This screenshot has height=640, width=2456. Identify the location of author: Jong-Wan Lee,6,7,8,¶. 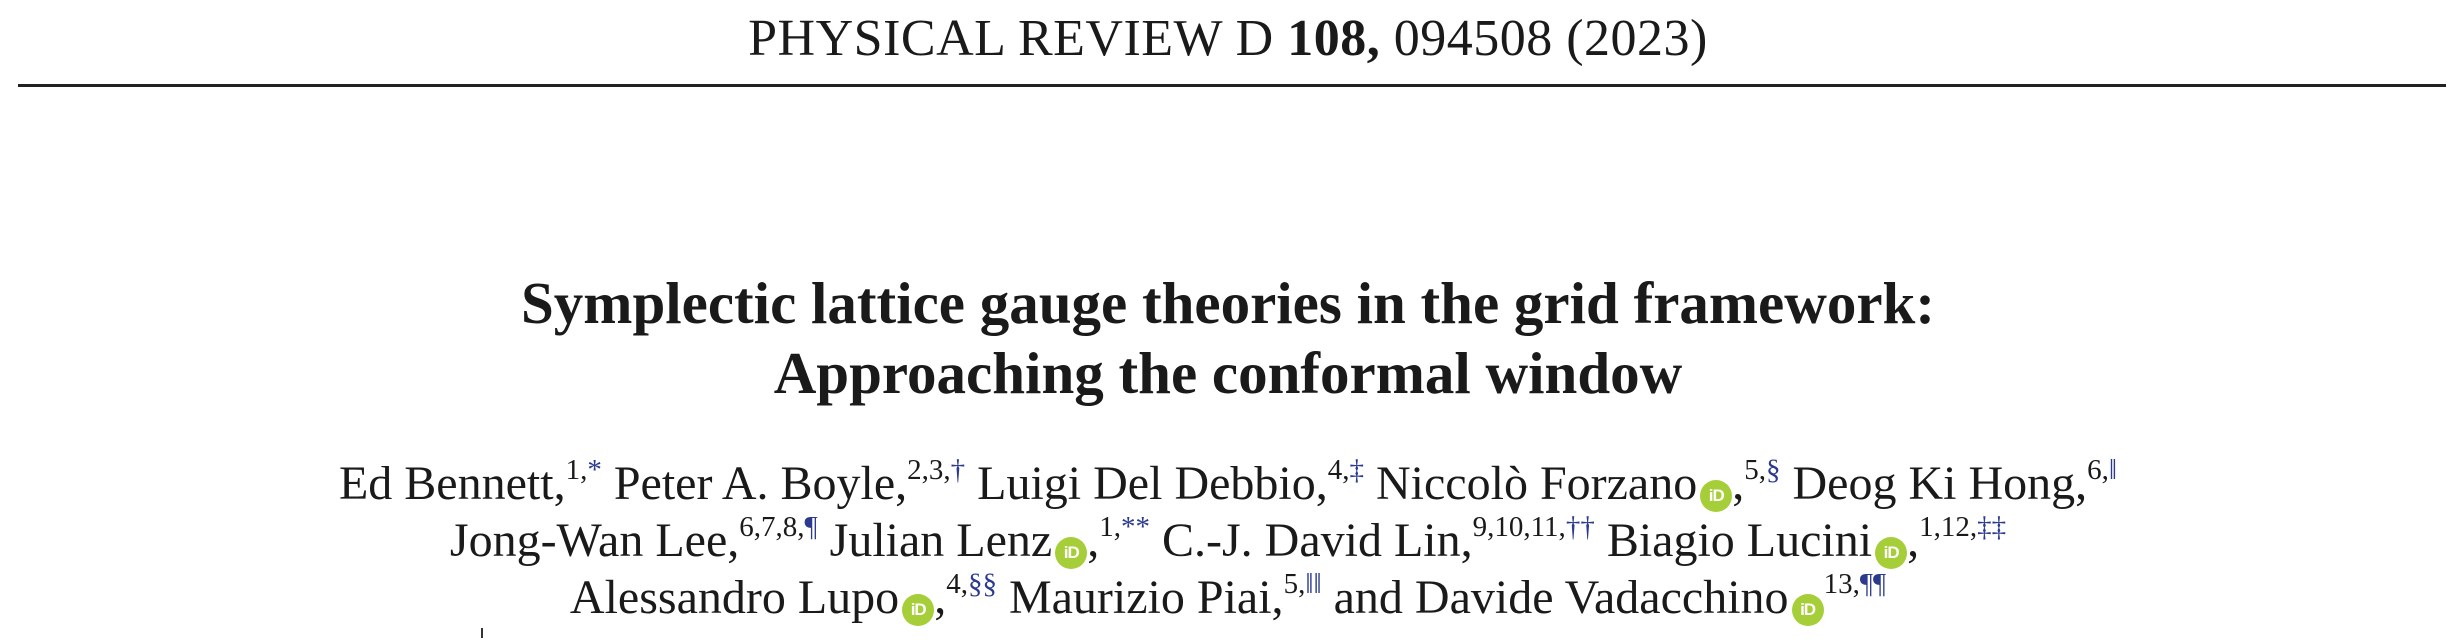
(633, 539).